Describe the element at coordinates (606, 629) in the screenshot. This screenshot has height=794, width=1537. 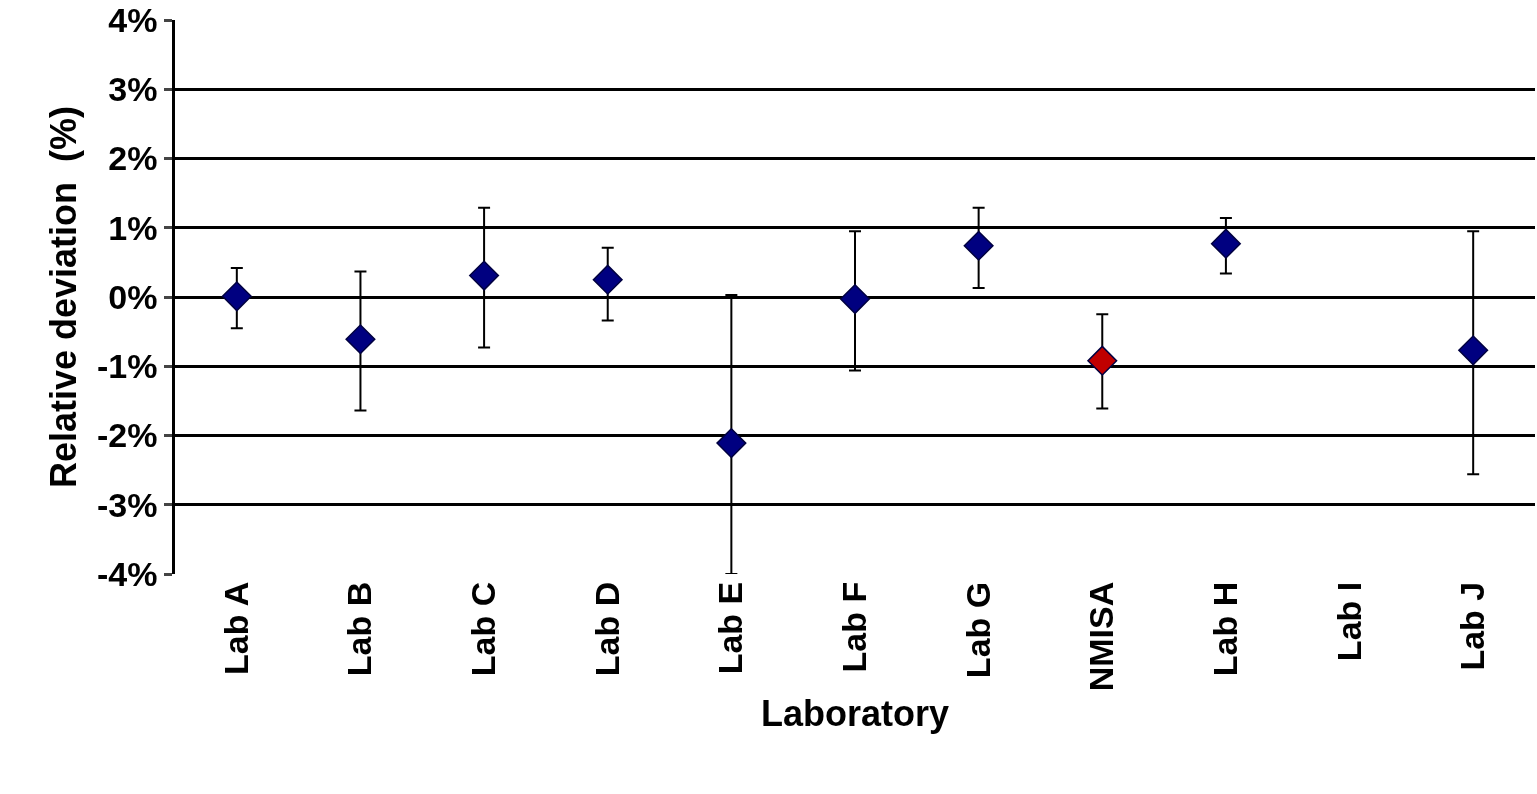
I see `x-tick-label: Lab D` at that location.